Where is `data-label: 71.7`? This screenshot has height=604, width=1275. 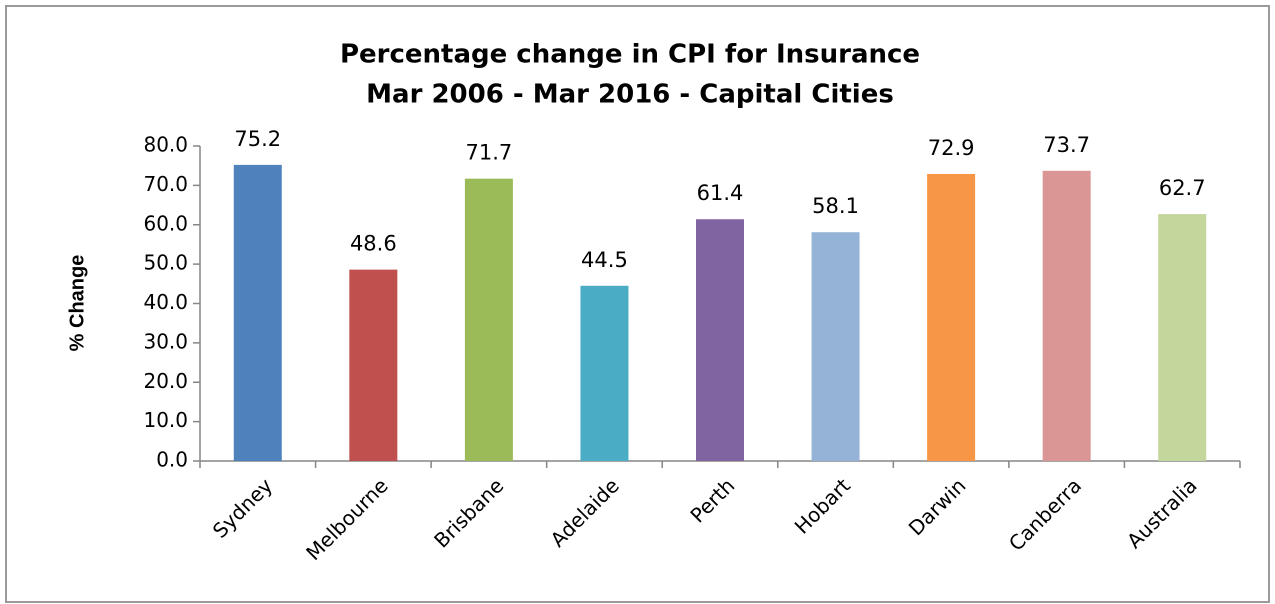
data-label: 71.7 is located at coordinates (489, 153).